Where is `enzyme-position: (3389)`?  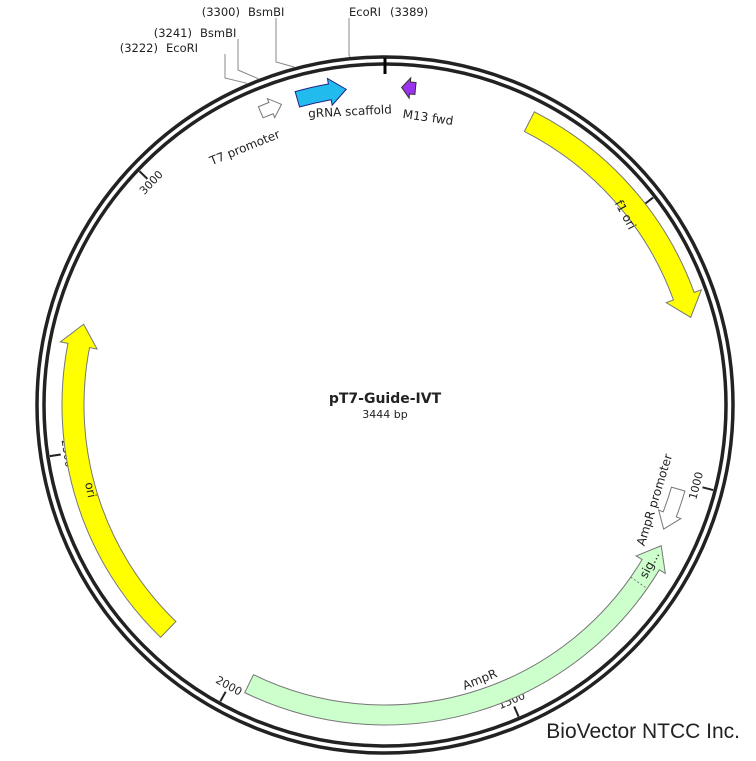
enzyme-position: (3389) is located at coordinates (409, 12).